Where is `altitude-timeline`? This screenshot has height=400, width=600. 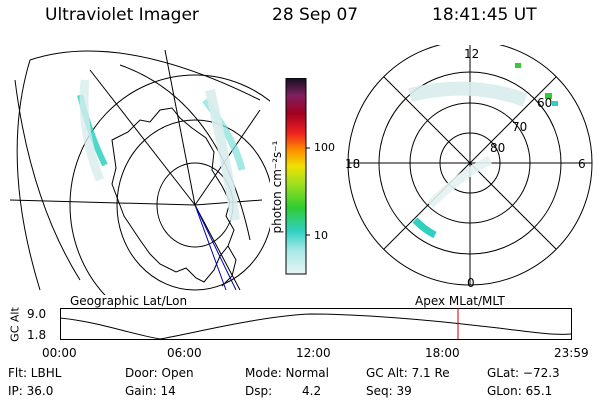
altitude-timeline is located at coordinates (316, 324).